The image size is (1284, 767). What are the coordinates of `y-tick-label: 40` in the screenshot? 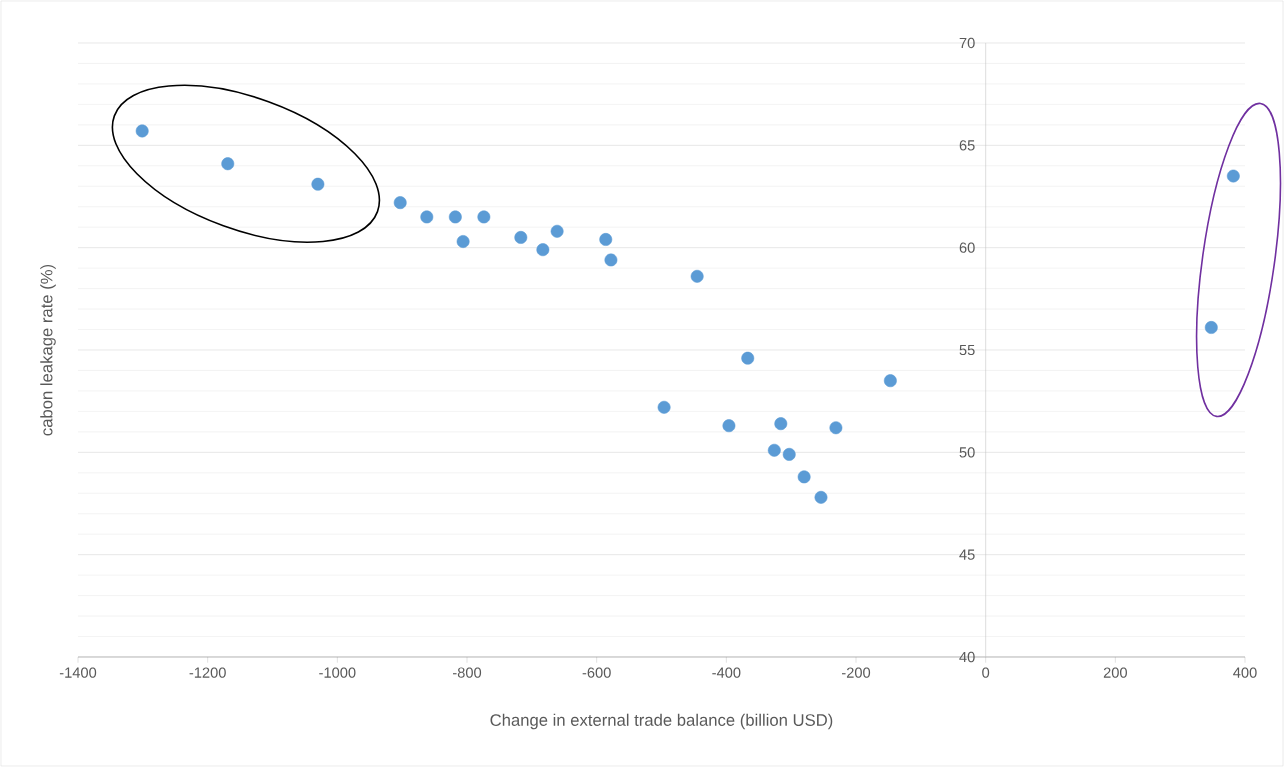 It's located at (967, 657).